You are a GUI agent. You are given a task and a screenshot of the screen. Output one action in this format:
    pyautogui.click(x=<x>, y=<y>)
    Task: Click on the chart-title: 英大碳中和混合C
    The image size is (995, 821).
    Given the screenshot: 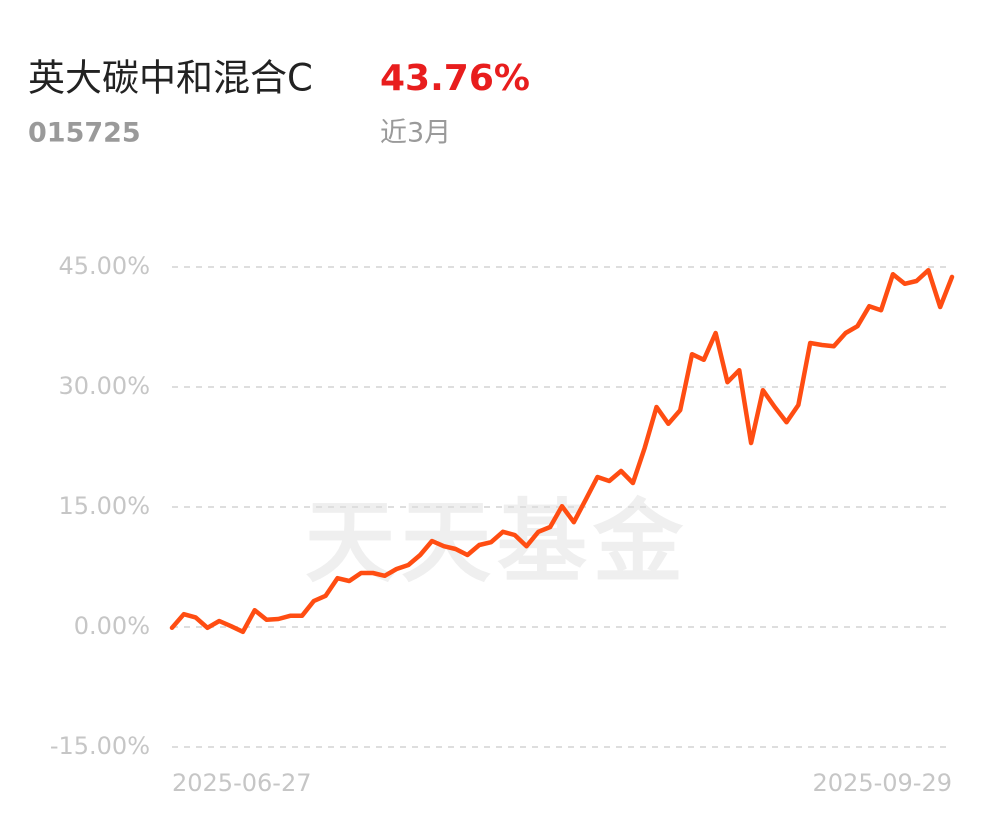 What is the action you would take?
    pyautogui.click(x=170, y=78)
    